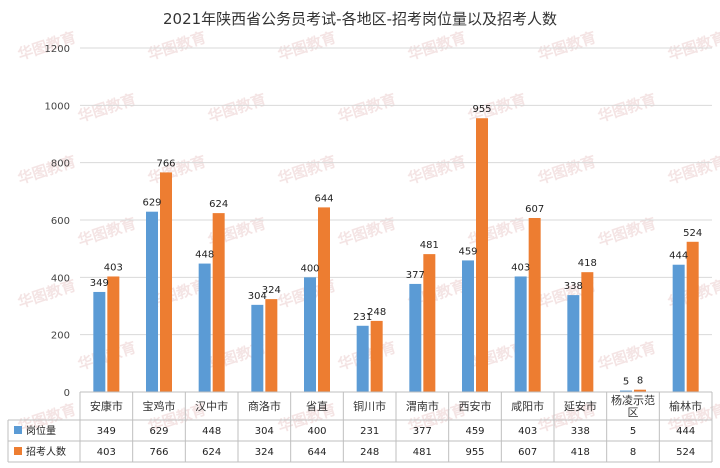 The width and height of the screenshot is (720, 468). What do you see at coordinates (580, 452) in the screenshot?
I see `table-cell-1-9: 418` at bounding box center [580, 452].